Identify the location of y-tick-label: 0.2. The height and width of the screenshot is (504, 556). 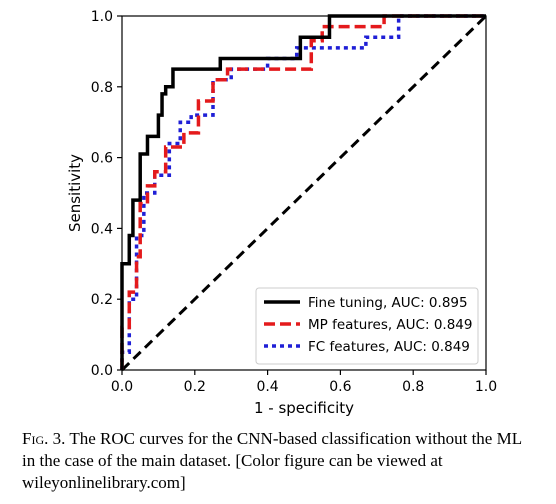
(102, 300).